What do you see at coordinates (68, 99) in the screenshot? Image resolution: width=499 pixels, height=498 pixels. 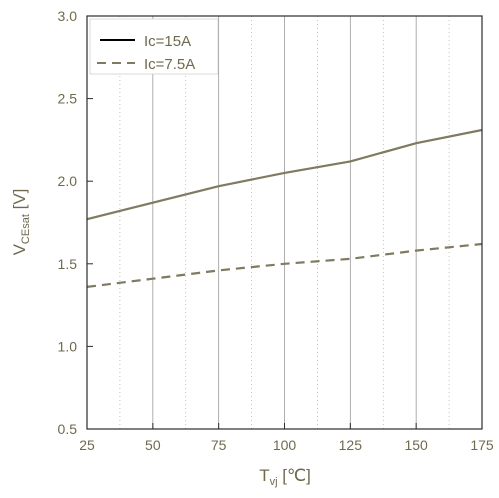 I see `y-tick-label-2.5: 2.5` at bounding box center [68, 99].